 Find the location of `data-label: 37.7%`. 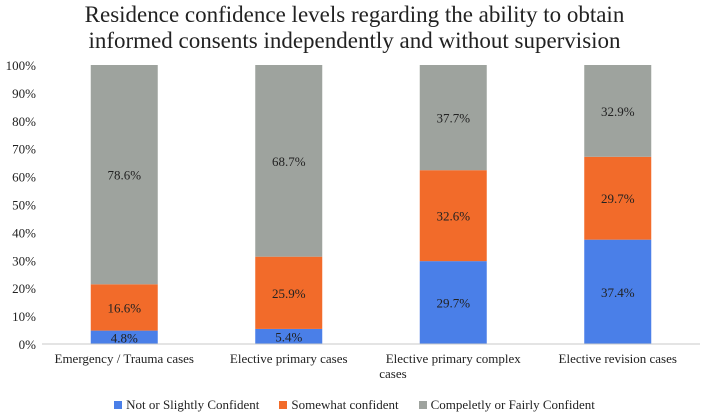

data-label: 37.7% is located at coordinates (453, 118).